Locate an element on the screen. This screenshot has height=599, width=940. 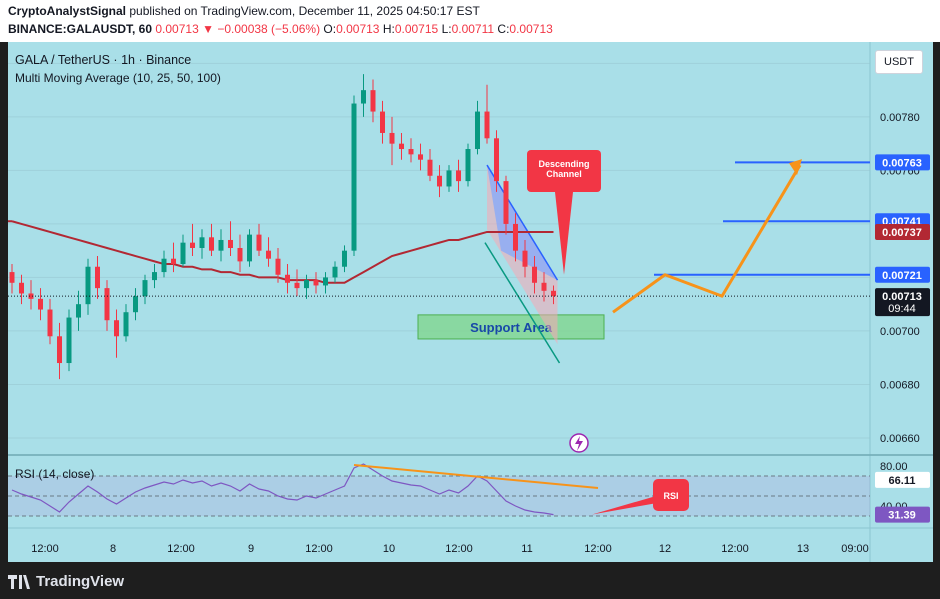
projection-arrowhead is located at coordinates (795, 167).